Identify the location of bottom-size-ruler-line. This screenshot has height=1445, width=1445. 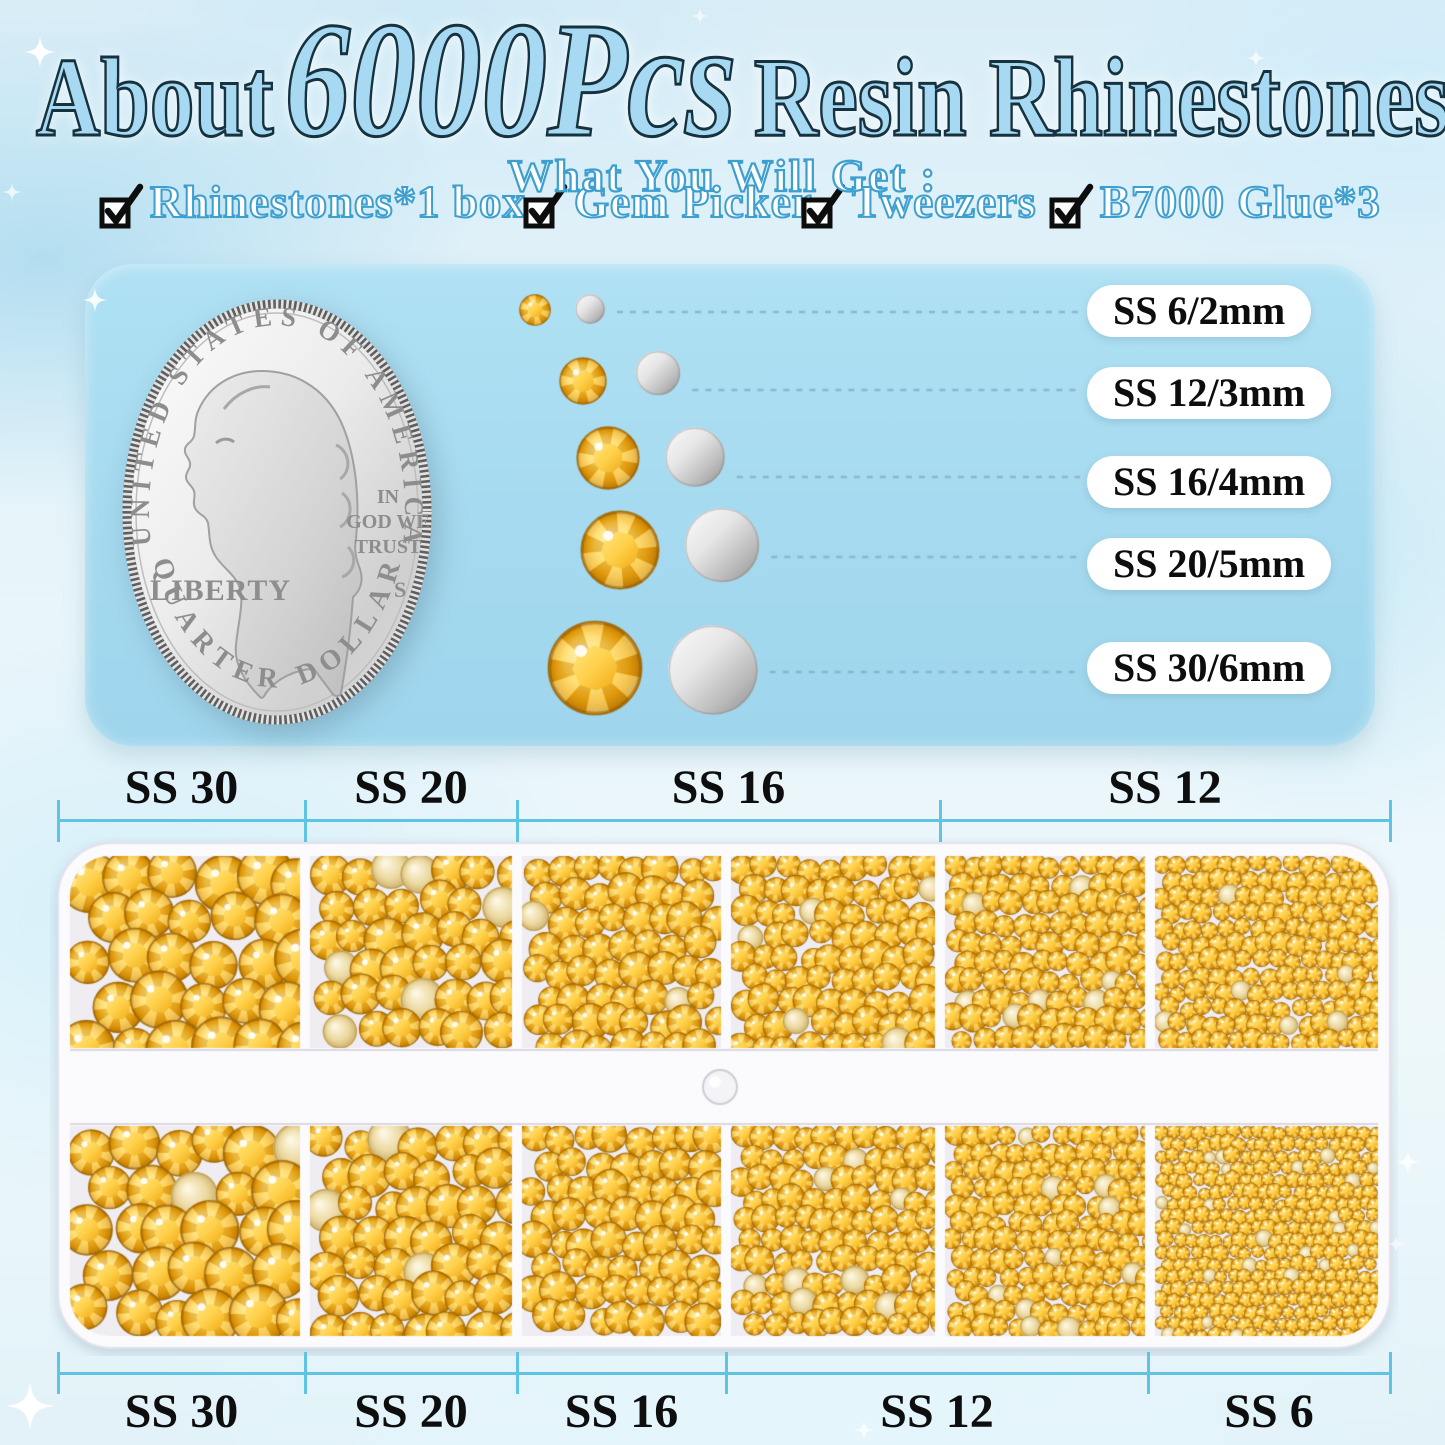
(724, 1373).